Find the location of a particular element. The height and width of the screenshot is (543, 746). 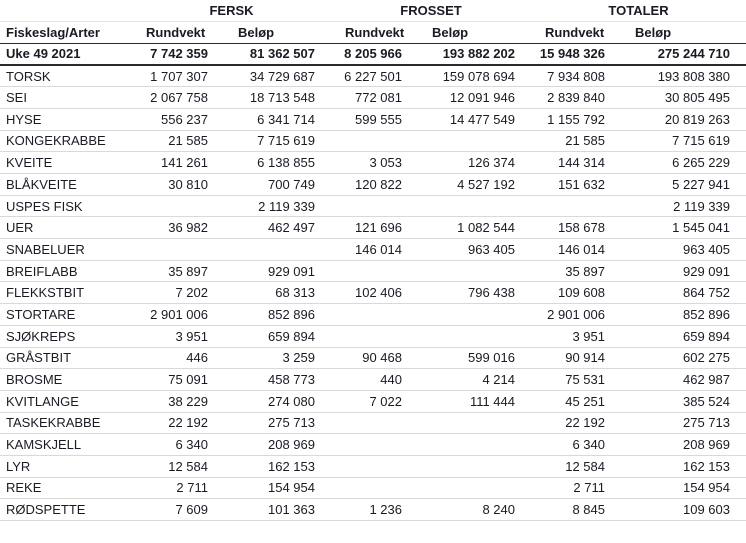

value-cell: 111 444 is located at coordinates (474, 401).